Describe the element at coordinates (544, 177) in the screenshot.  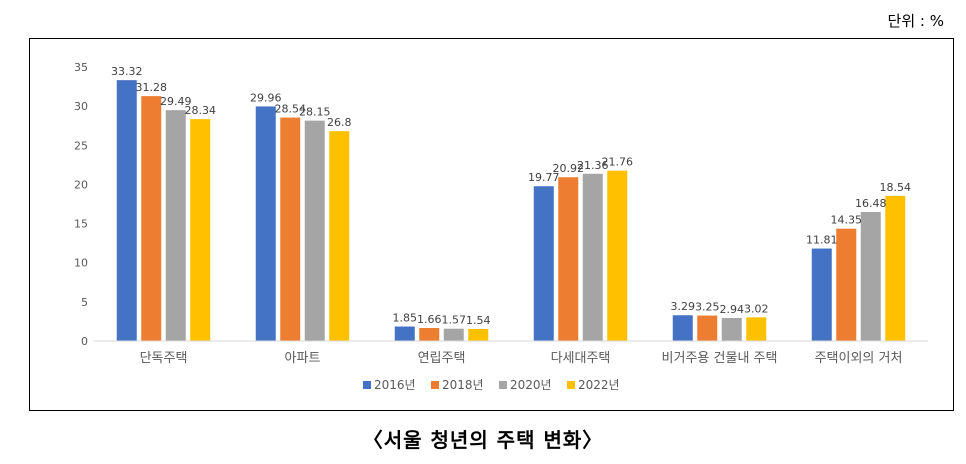
I see `data-label: 19.77` at that location.